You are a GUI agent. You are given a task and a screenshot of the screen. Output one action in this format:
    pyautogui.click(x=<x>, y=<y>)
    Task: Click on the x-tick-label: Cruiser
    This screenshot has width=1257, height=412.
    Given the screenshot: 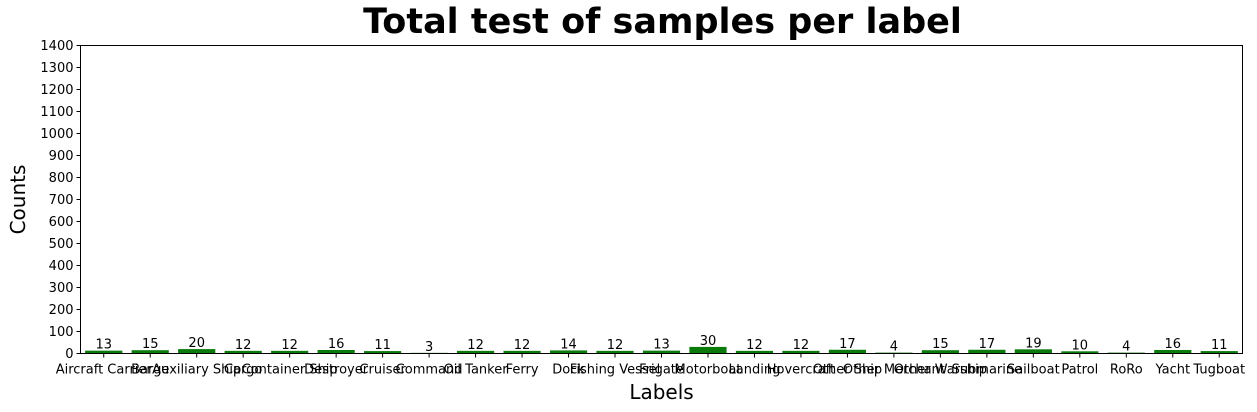 What is the action you would take?
    pyautogui.click(x=382, y=370)
    